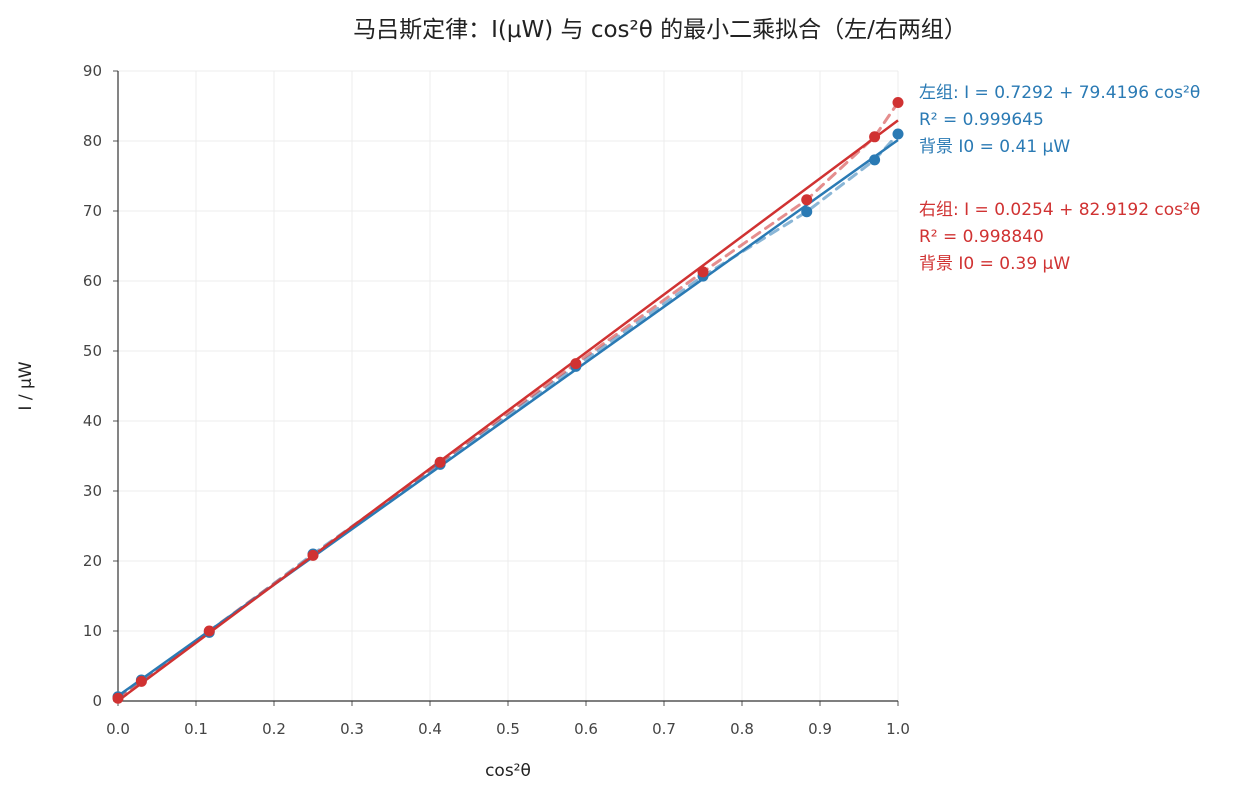 The width and height of the screenshot is (1252, 799). I want to click on series-0-annotation-line: 左组: I = 0.7292 + 79.4196 cos²θ, so click(1059, 93).